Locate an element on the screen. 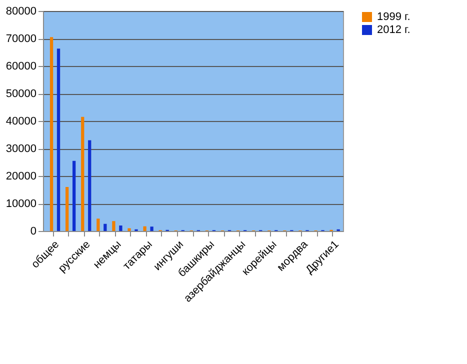 Image resolution: width=467 pixels, height=364 pixels. y-tick-label: 20000 is located at coordinates (21, 176).